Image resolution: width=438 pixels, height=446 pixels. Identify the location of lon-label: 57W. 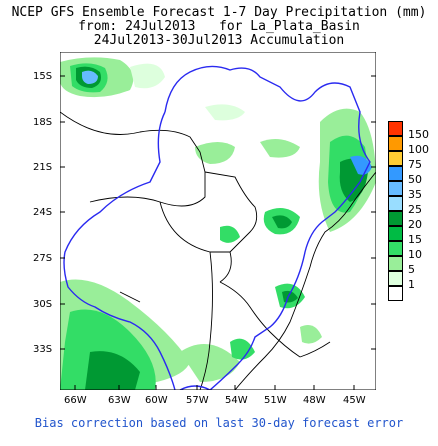
(197, 400).